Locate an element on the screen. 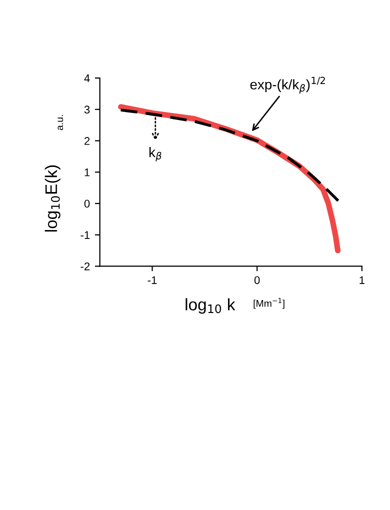 Image resolution: width=390 pixels, height=510 pixels. y-tick-label: 3 is located at coordinates (87, 110).